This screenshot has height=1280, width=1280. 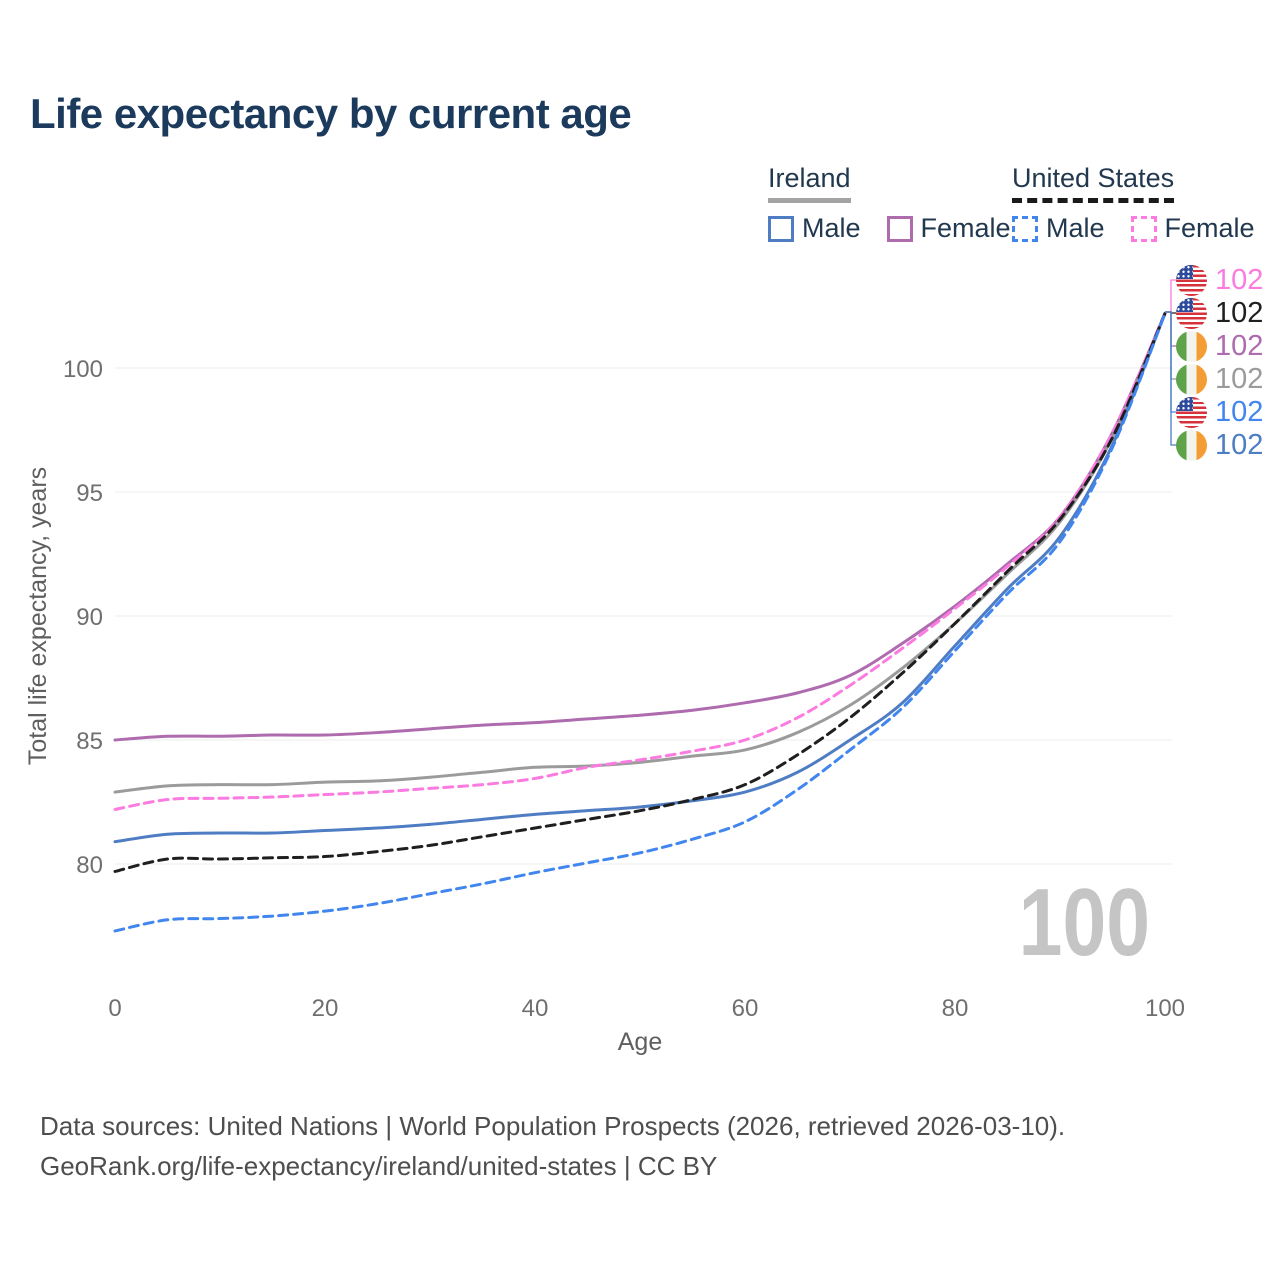 What do you see at coordinates (889, 183) in the screenshot?
I see `legend-country-ireland: Ireland` at bounding box center [889, 183].